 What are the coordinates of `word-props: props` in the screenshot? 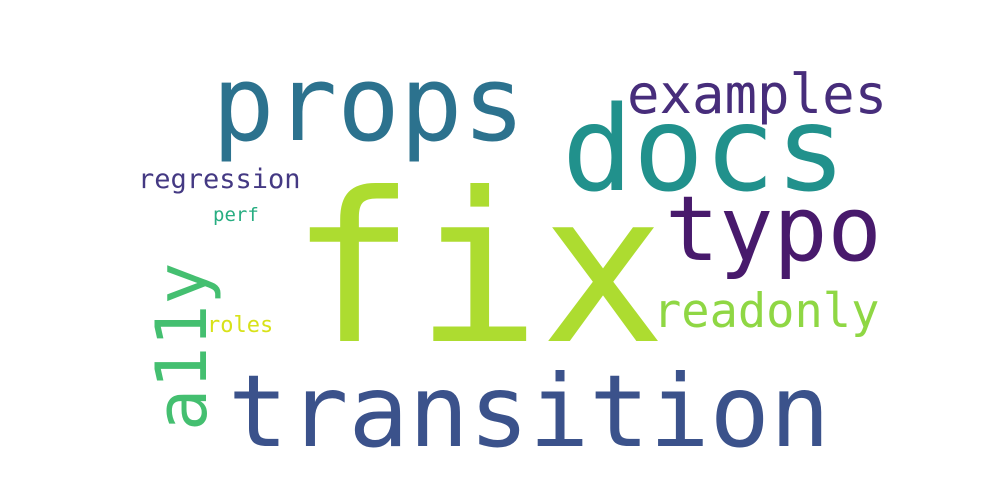 It's located at (369, 104).